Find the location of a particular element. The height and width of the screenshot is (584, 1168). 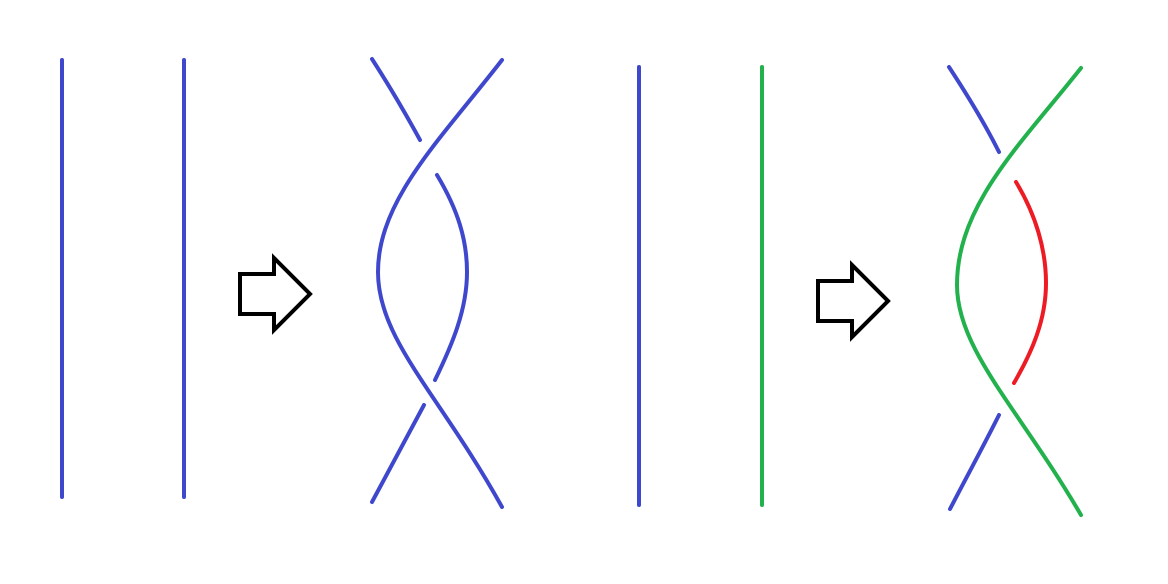

green-strand-over is located at coordinates (1018, 291).